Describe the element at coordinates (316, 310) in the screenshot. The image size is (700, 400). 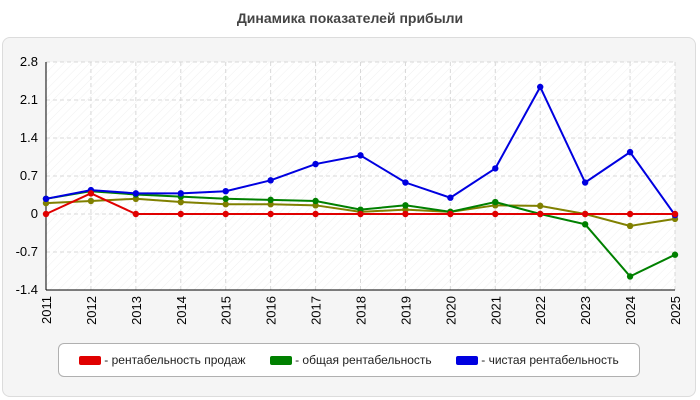
I see `x-tick-label: 2017` at that location.